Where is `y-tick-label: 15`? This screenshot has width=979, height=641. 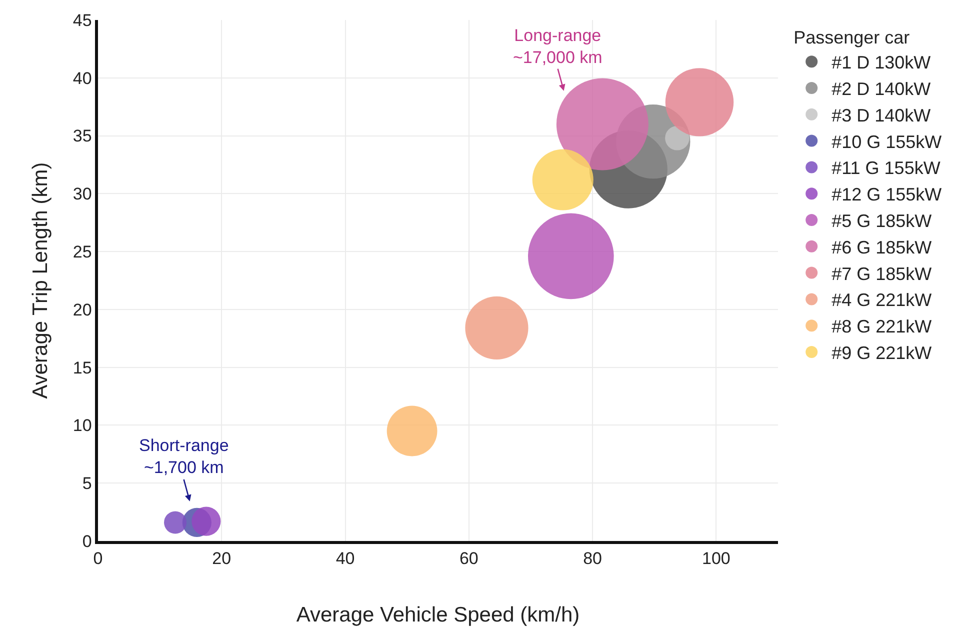
y-tick-label: 15 is located at coordinates (82, 368).